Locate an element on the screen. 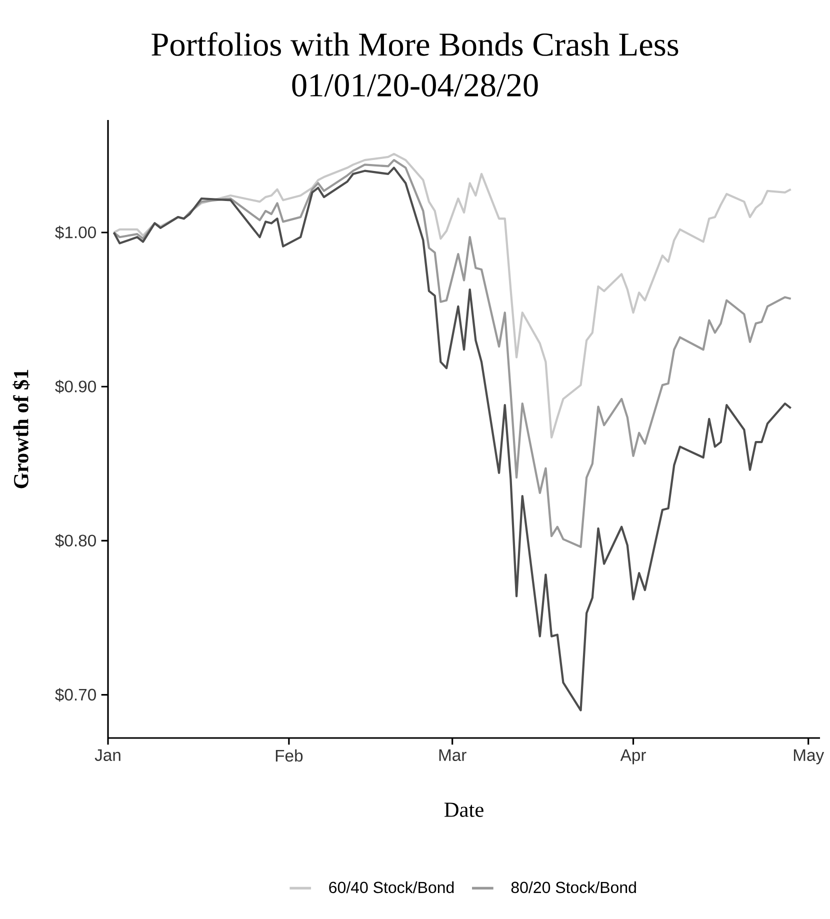  legend-label: 60/40 Stock/Bond is located at coordinates (391, 887).